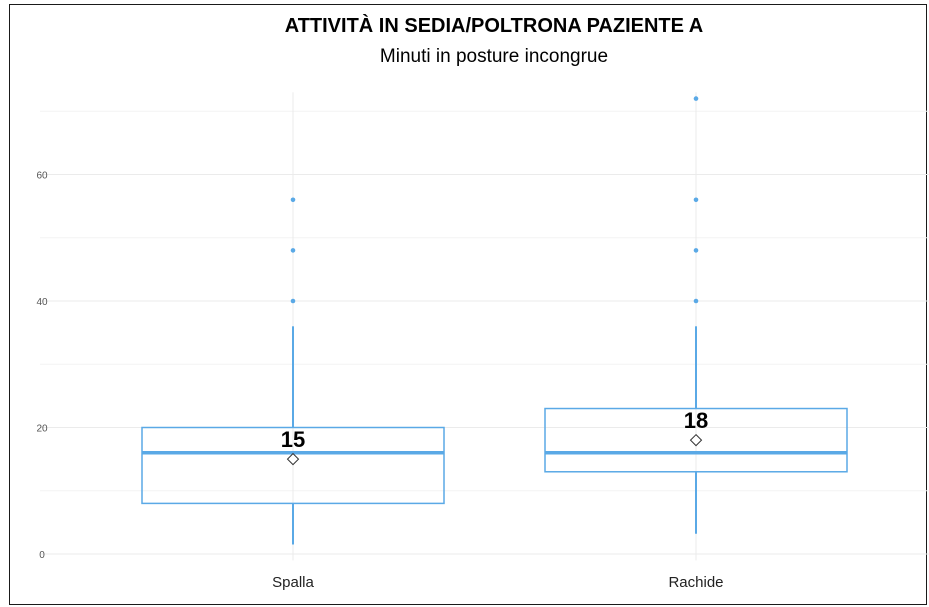 The image size is (929, 607). What do you see at coordinates (696, 420) in the screenshot?
I see `mean-label: 18` at bounding box center [696, 420].